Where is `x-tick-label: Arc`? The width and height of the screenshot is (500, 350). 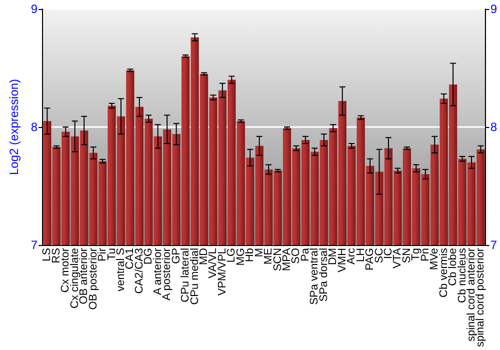
x-tick-label: Arc is located at coordinates (352, 255).